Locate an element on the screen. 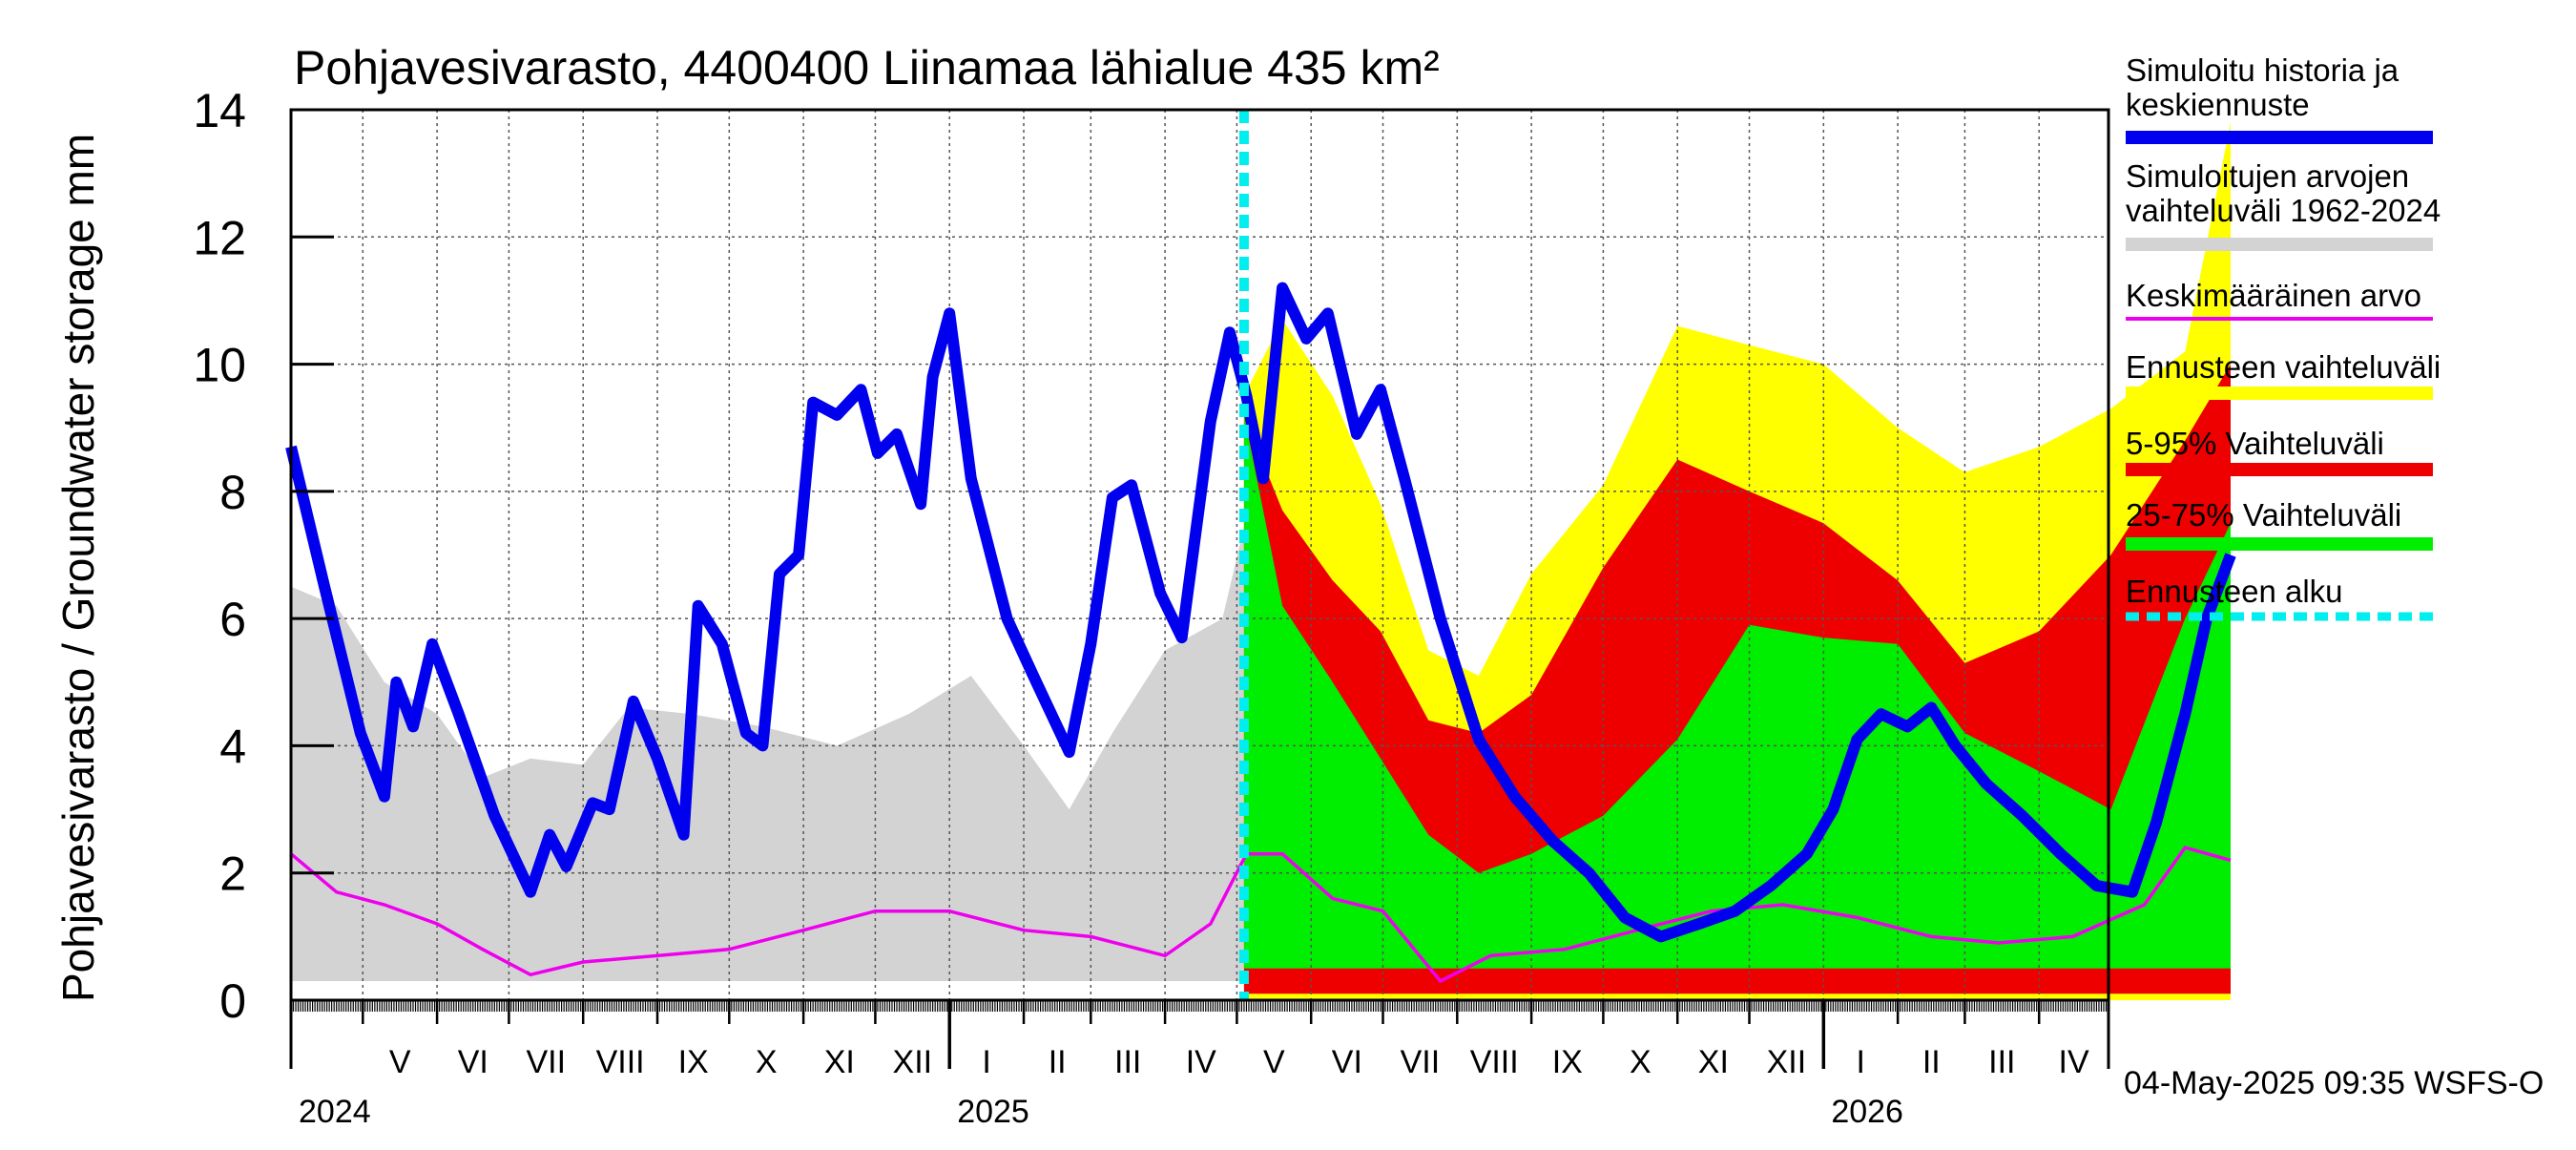 Image resolution: width=2576 pixels, height=1150 pixels. y-tick-label: 8 is located at coordinates (232, 492).